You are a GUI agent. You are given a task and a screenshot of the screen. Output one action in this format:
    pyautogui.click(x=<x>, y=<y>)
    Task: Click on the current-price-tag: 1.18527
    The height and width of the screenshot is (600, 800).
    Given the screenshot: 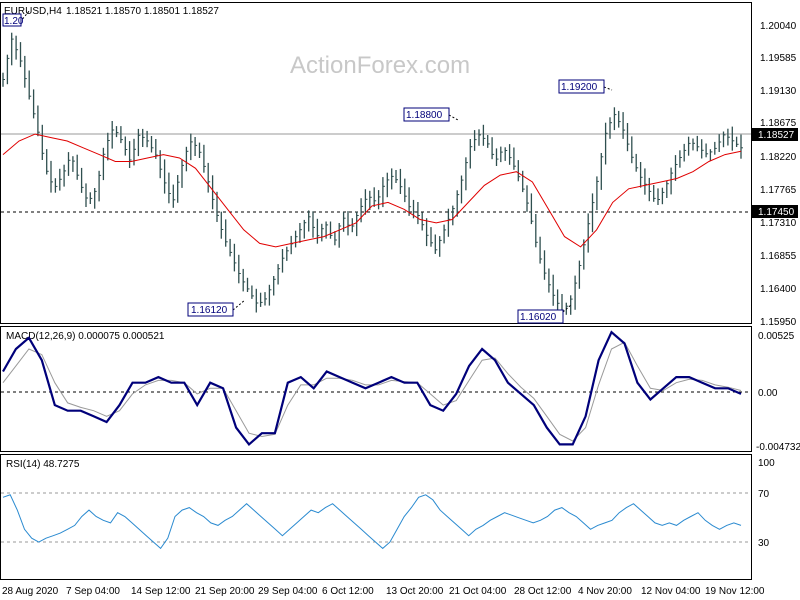 What is the action you would take?
    pyautogui.click(x=775, y=134)
    